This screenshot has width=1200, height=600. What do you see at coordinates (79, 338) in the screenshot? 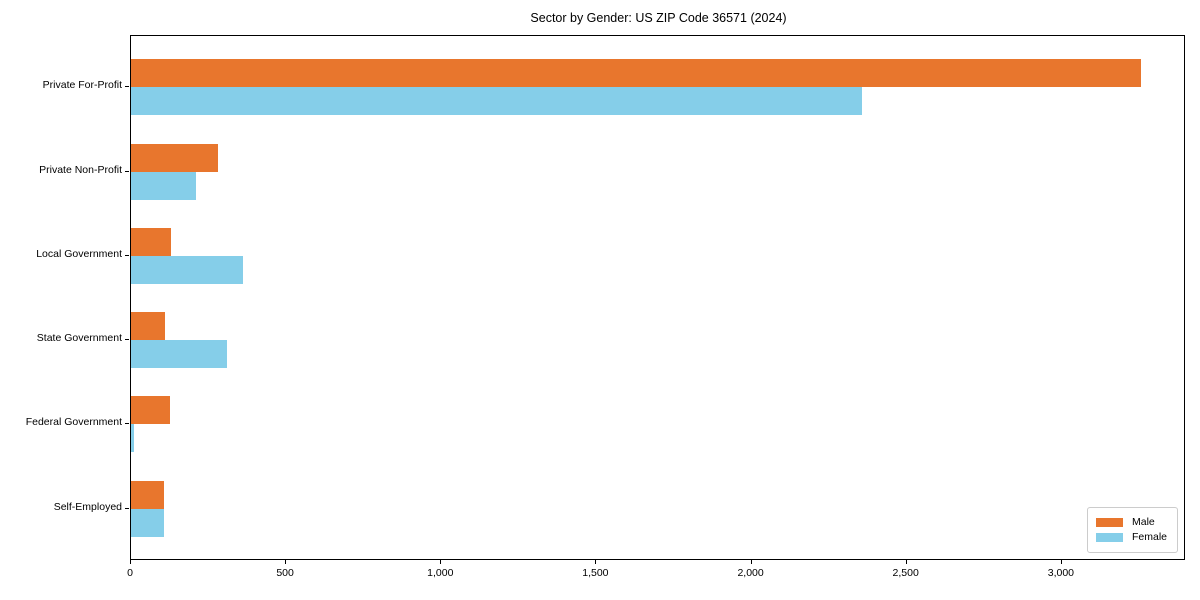
I see `y-tick-label-3: State Government` at bounding box center [79, 338].